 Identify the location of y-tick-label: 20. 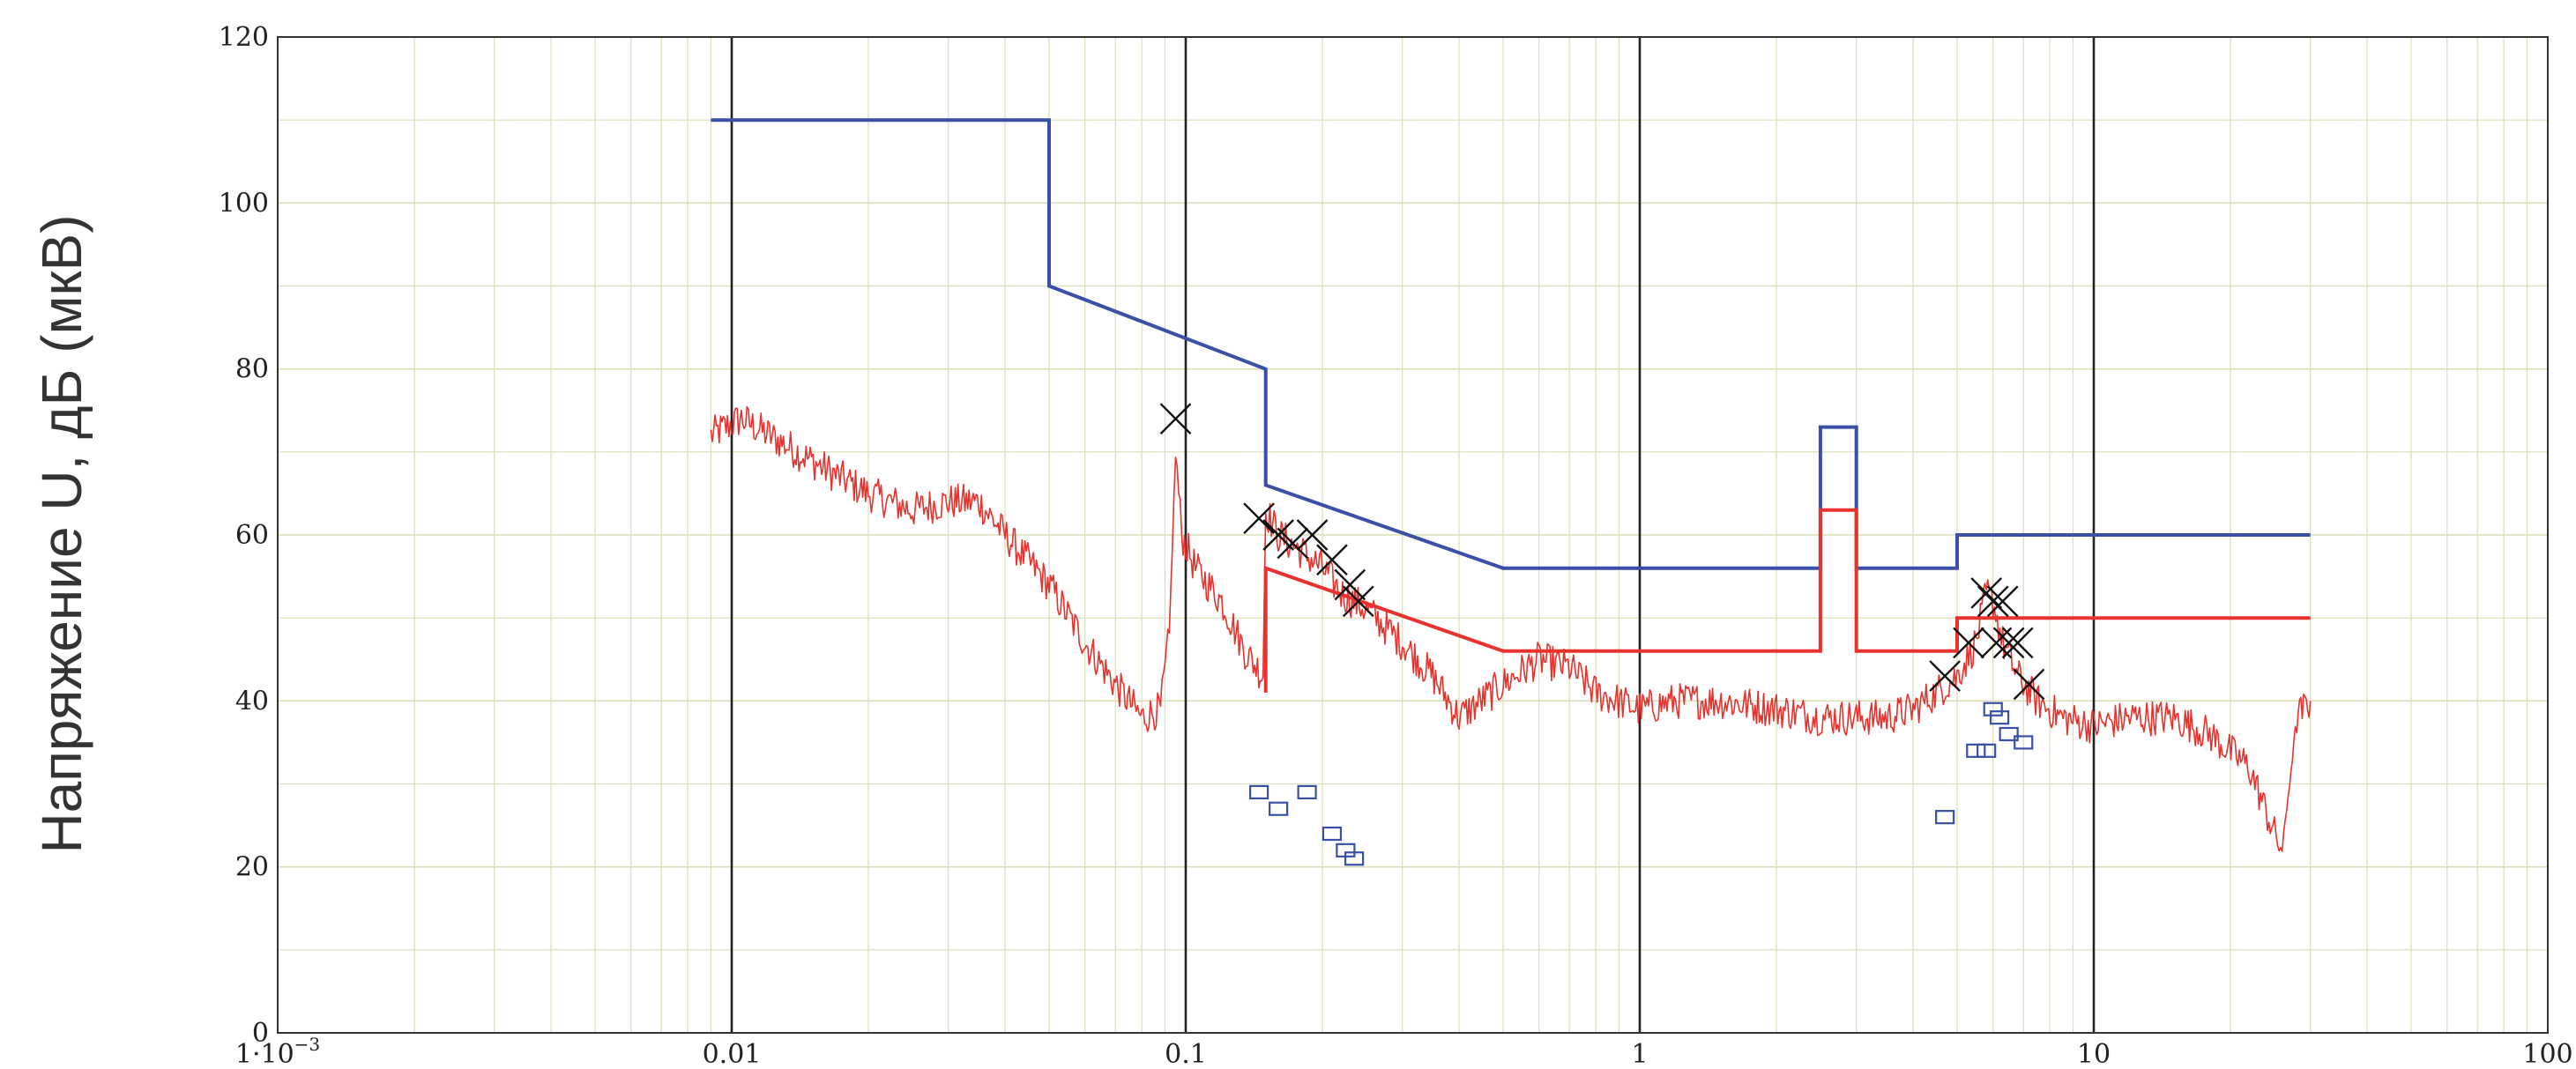
(252, 867).